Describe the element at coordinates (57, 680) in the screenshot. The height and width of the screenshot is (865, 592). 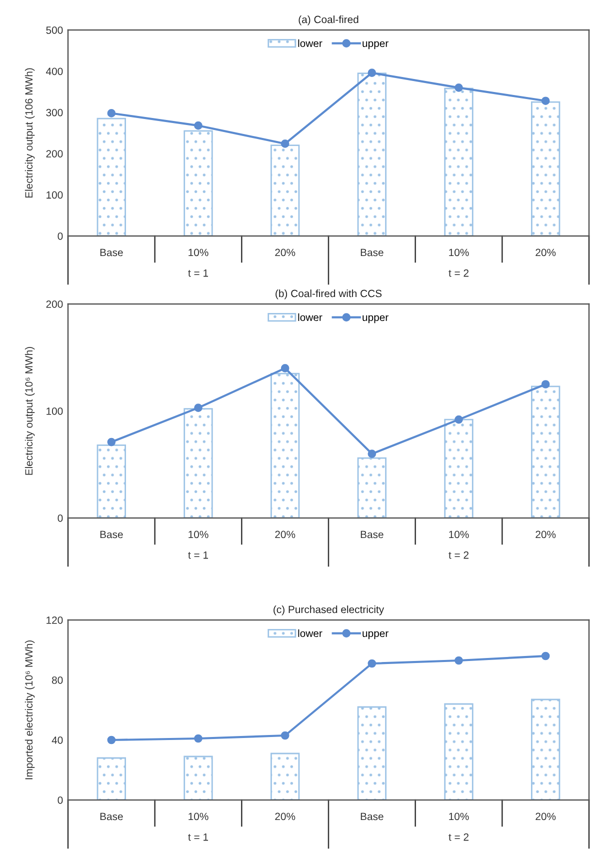
I see `y-tick-label: 80` at that location.